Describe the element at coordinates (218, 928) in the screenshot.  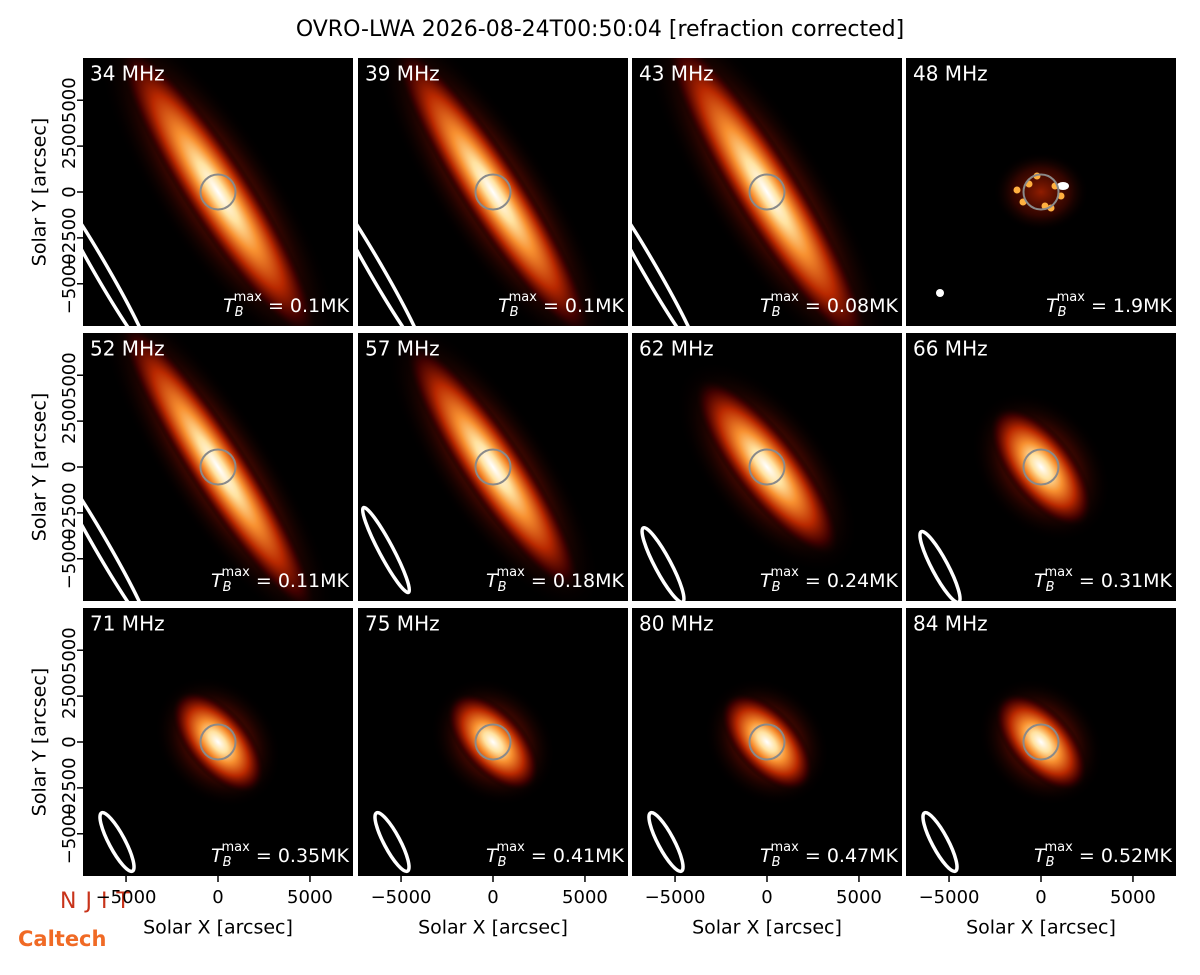
I see `x-axis-label: Solar X [arcsec]` at that location.